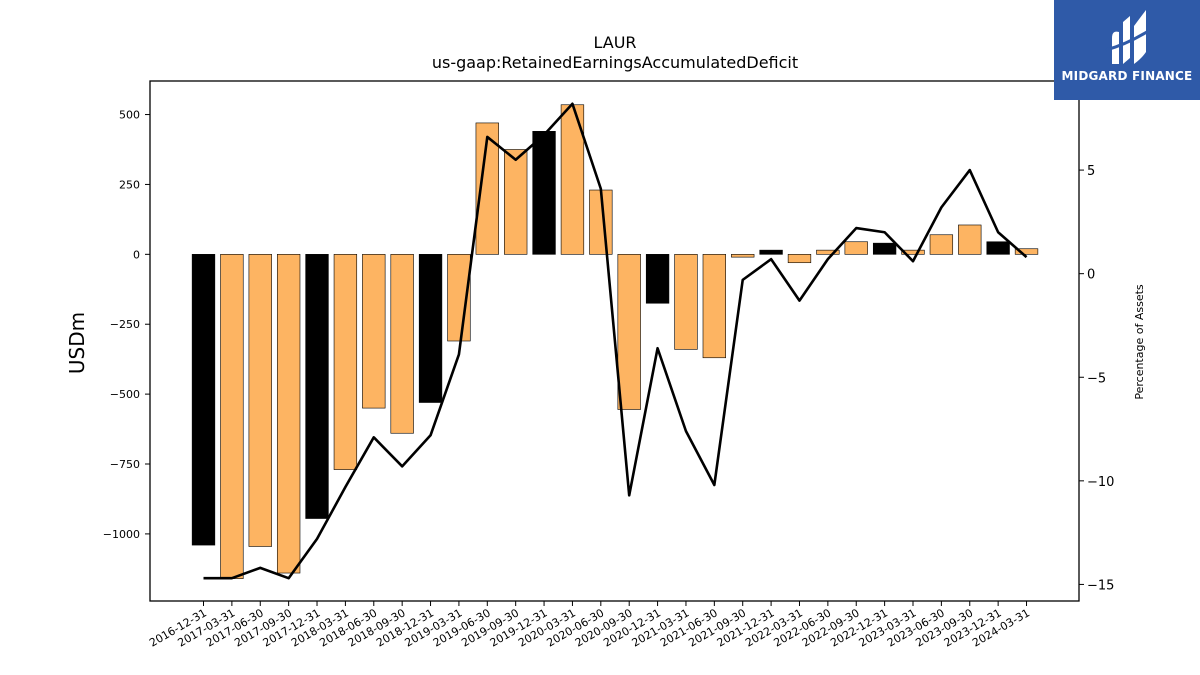  I want to click on y-axis-label: USDm, so click(77, 343).